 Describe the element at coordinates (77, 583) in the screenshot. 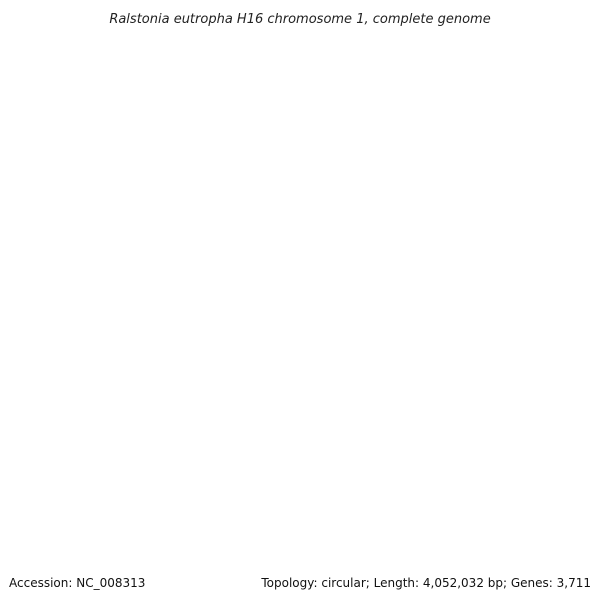

I see `accession-label: Accession: NC_008313` at that location.